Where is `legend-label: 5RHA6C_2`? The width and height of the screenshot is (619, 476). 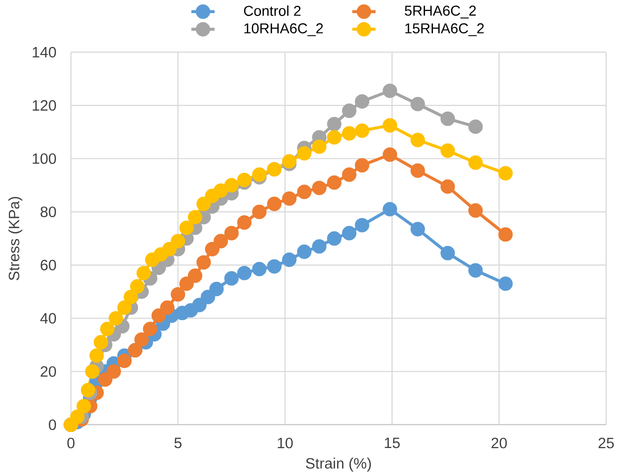 legend-label: 5RHA6C_2 is located at coordinates (440, 12).